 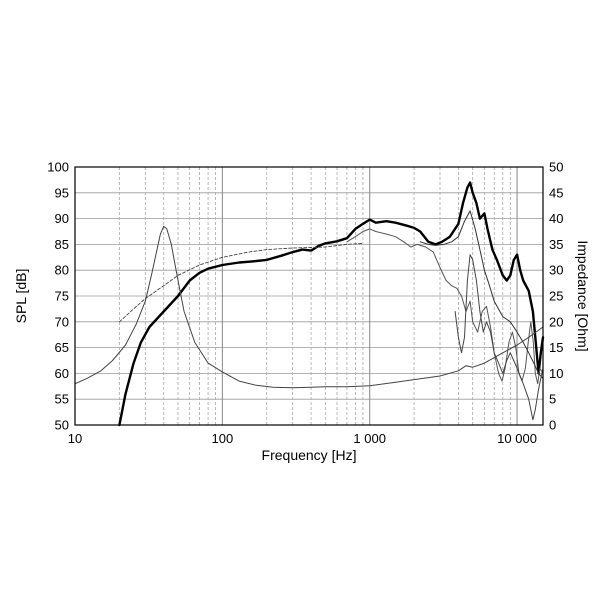 What do you see at coordinates (556, 192) in the screenshot?
I see `y-right-tick-label: 45` at bounding box center [556, 192].